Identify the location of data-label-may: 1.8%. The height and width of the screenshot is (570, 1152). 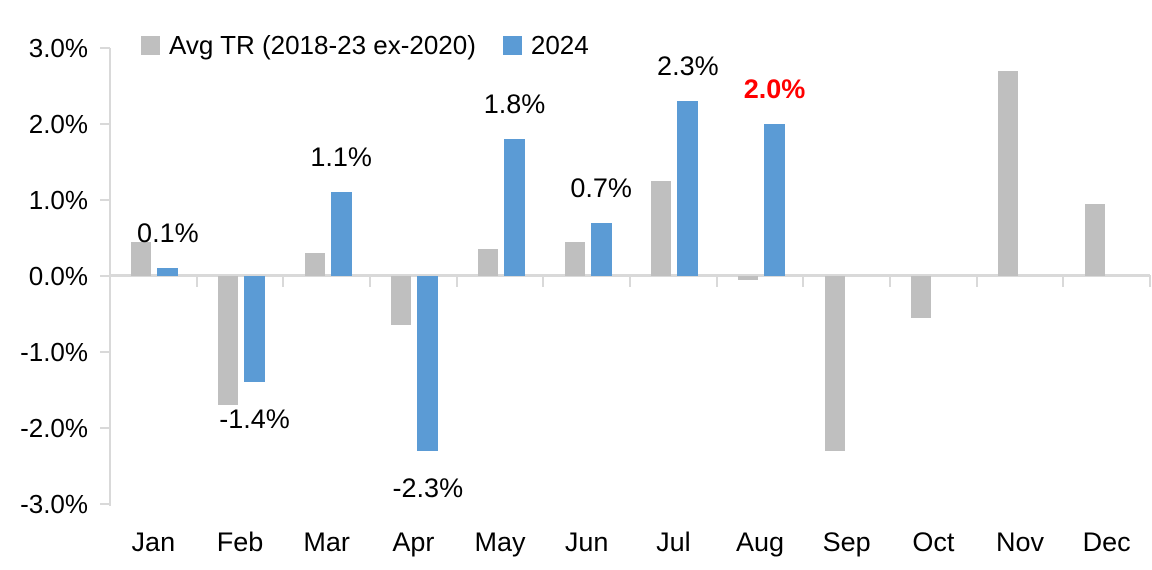
(514, 104).